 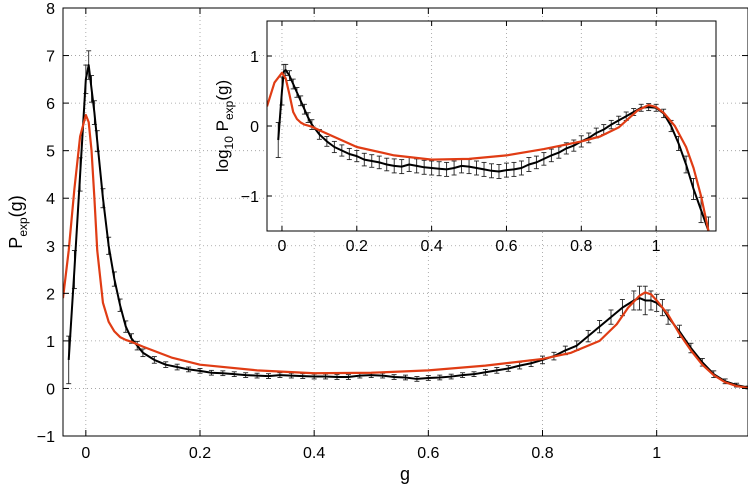 I want to click on main-y-tick-label: 0, so click(x=50, y=389).